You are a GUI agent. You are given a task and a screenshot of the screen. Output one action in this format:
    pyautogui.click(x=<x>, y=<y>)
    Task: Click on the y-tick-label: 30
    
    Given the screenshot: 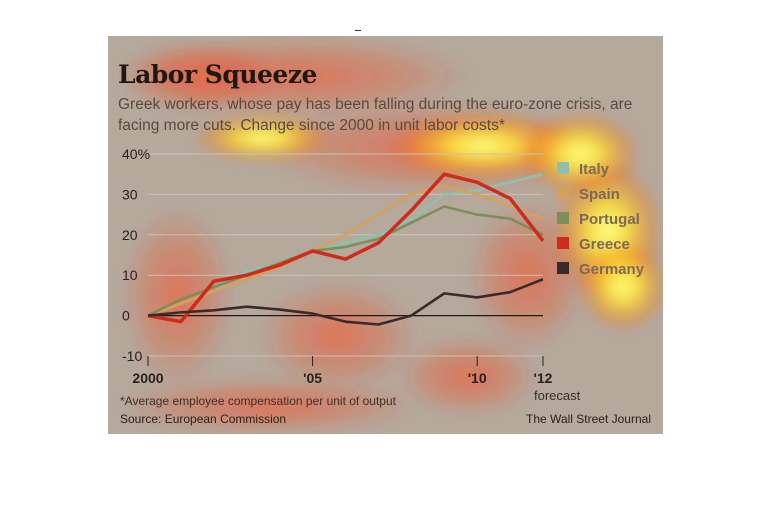 What is the action you would take?
    pyautogui.click(x=130, y=194)
    